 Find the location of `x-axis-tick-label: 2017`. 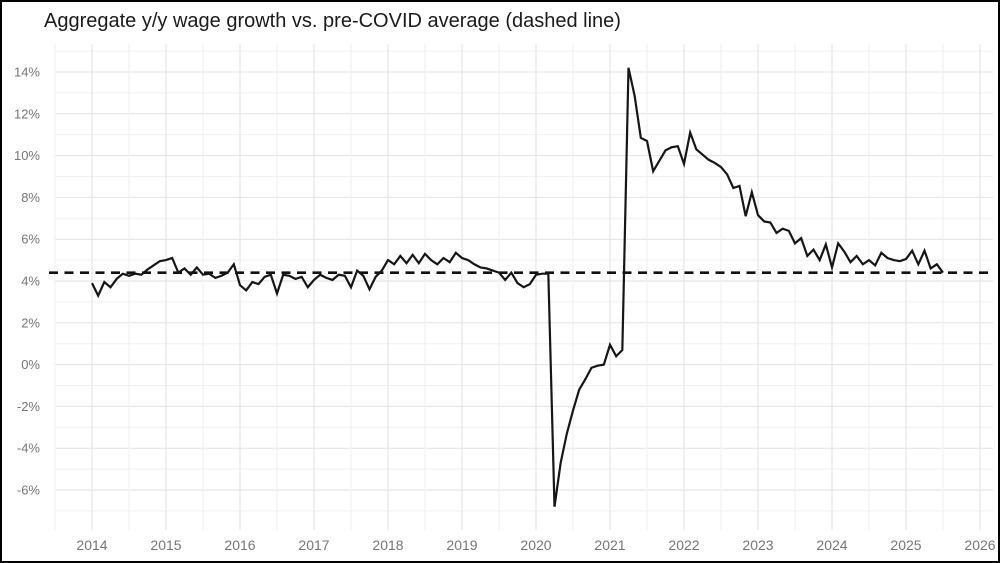

x-axis-tick-label: 2017 is located at coordinates (313, 545).